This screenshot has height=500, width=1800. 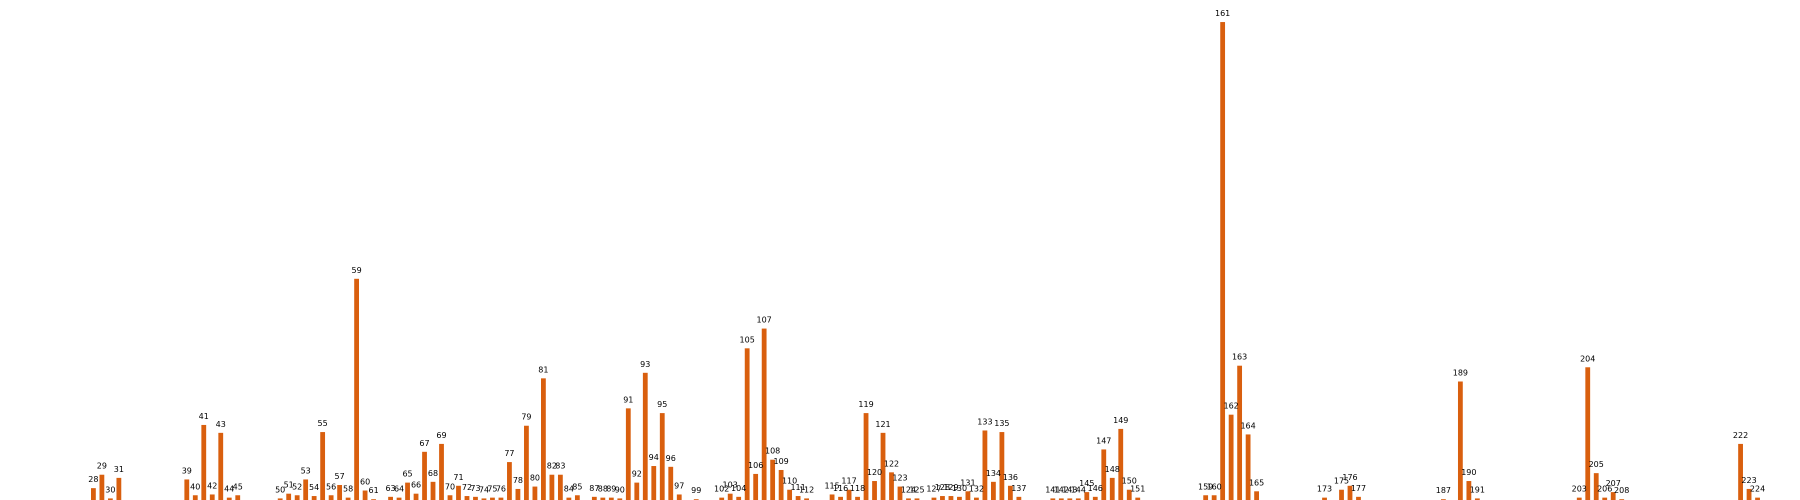 What do you see at coordinates (1468, 472) in the screenshot?
I see `bar-label-190: 190` at bounding box center [1468, 472].